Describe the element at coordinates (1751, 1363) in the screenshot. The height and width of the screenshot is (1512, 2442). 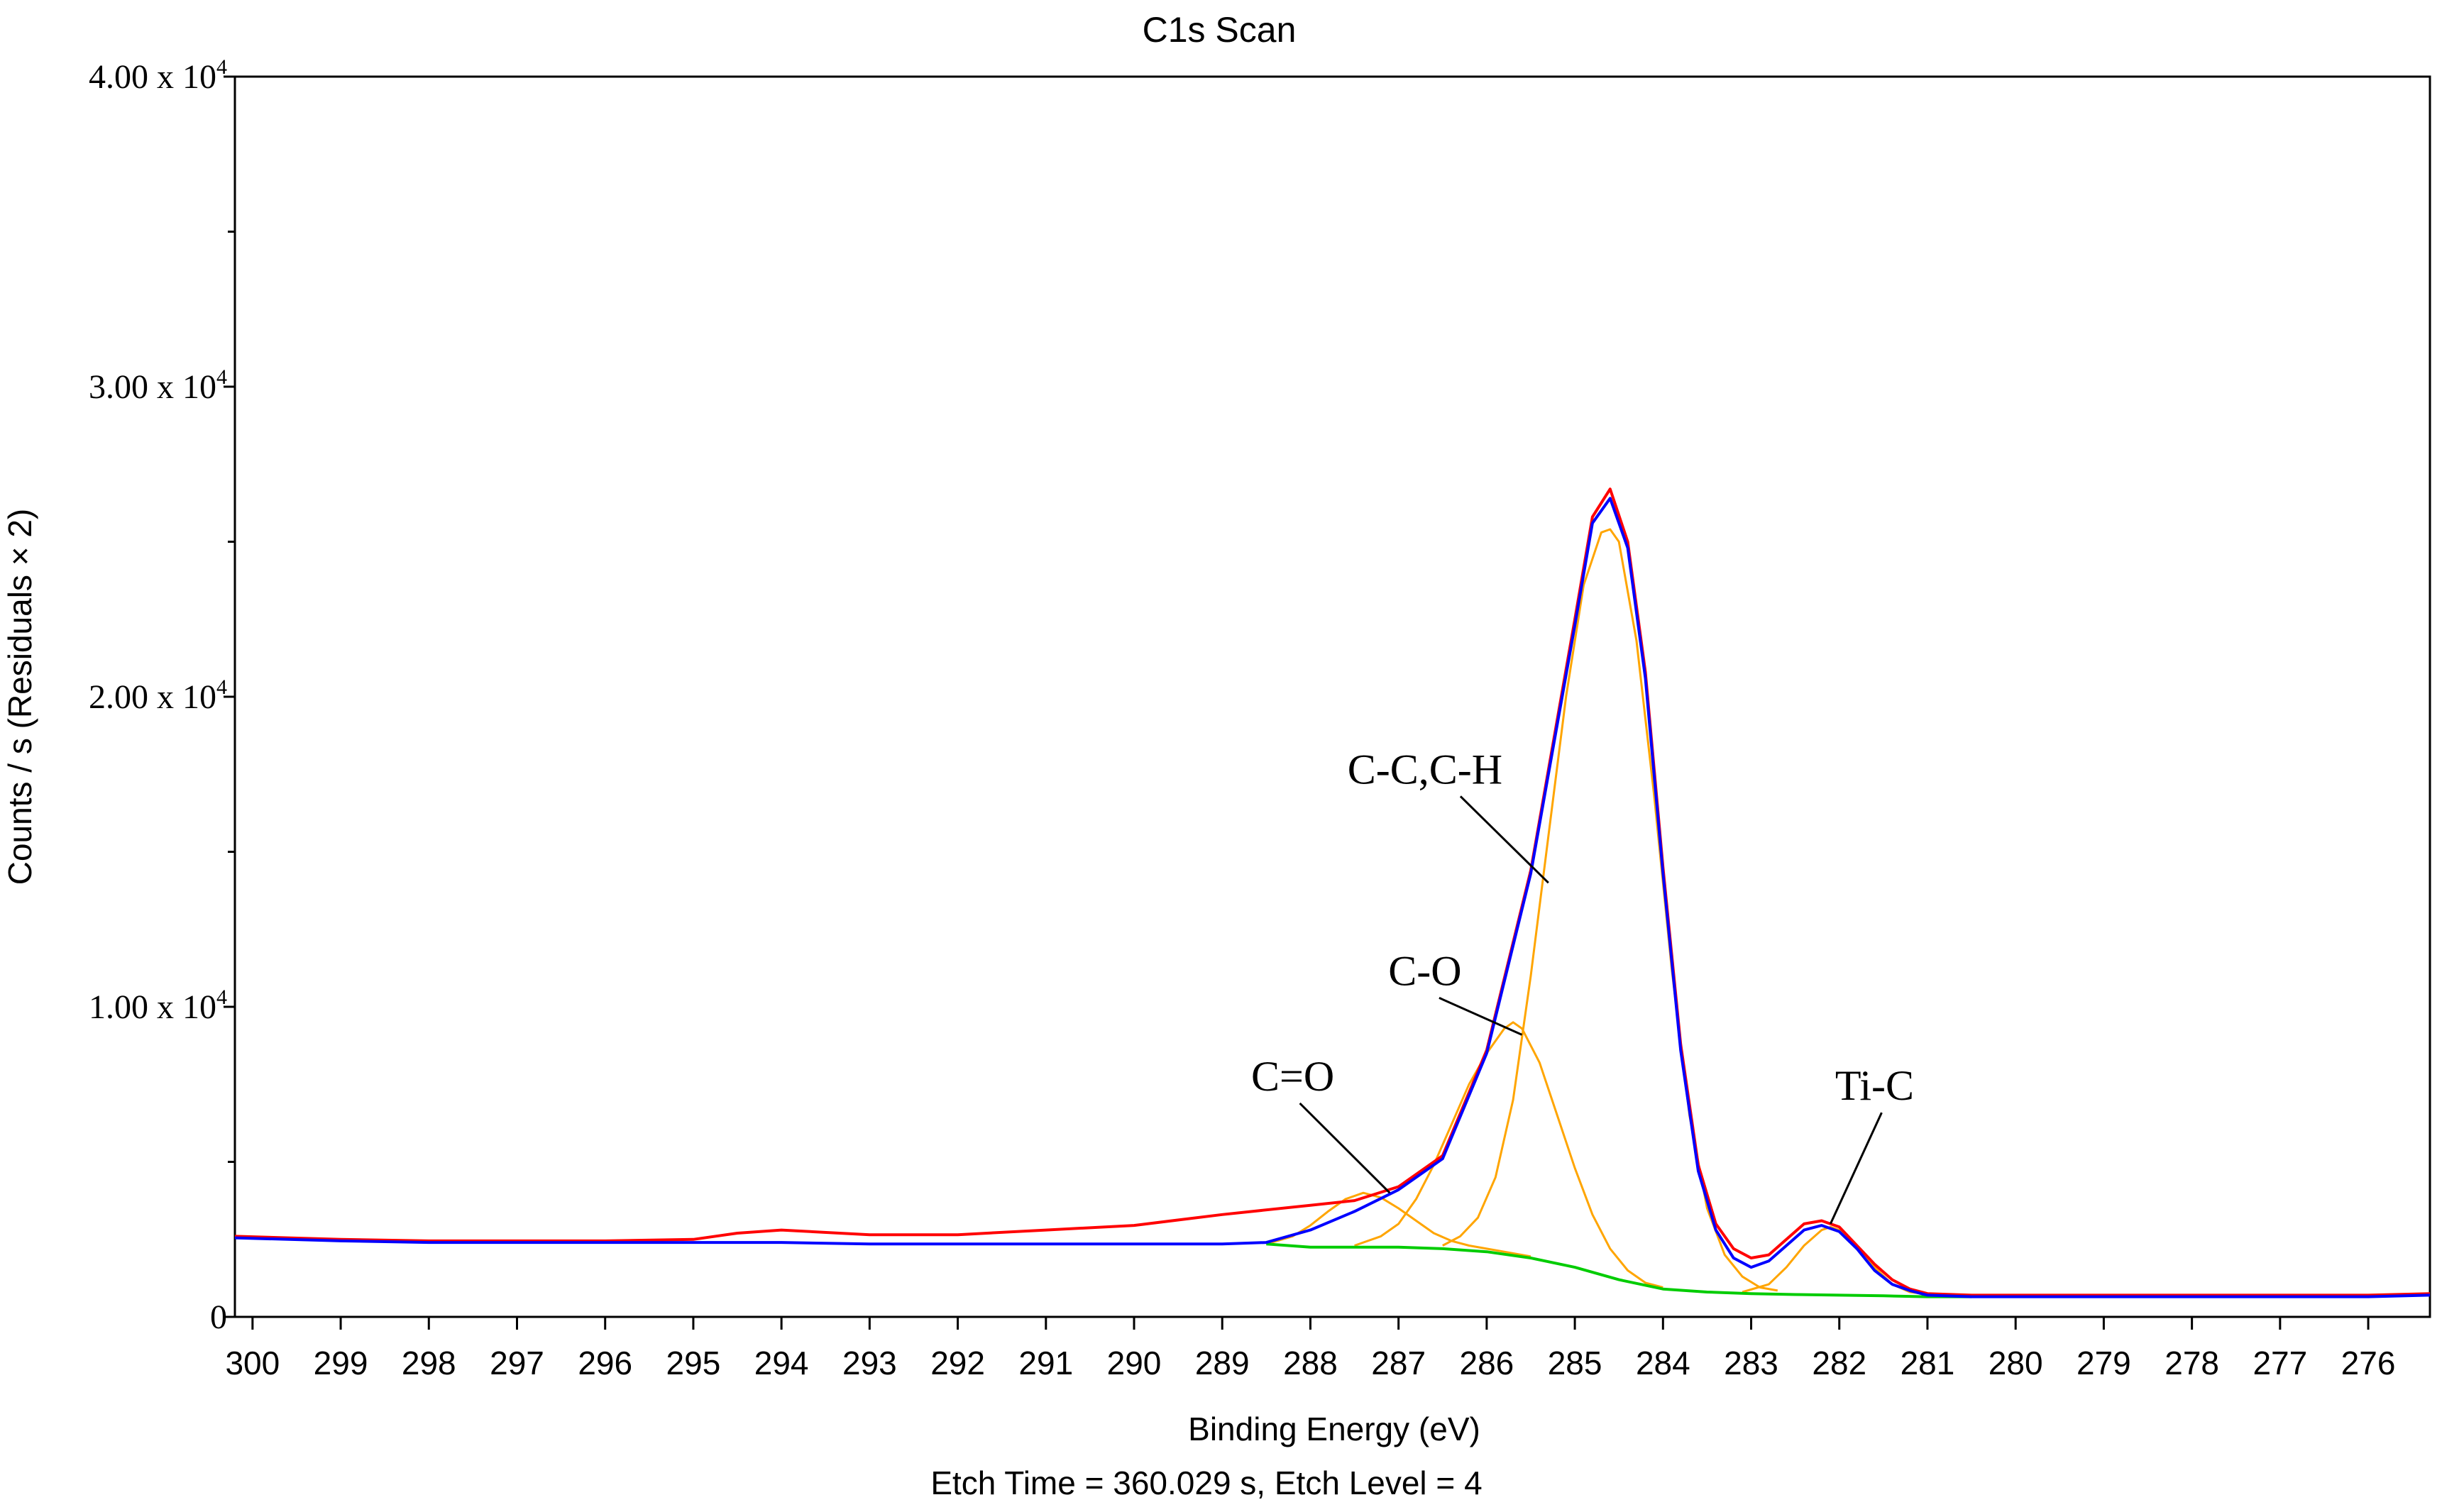
I see `x-tick-label: 283` at that location.